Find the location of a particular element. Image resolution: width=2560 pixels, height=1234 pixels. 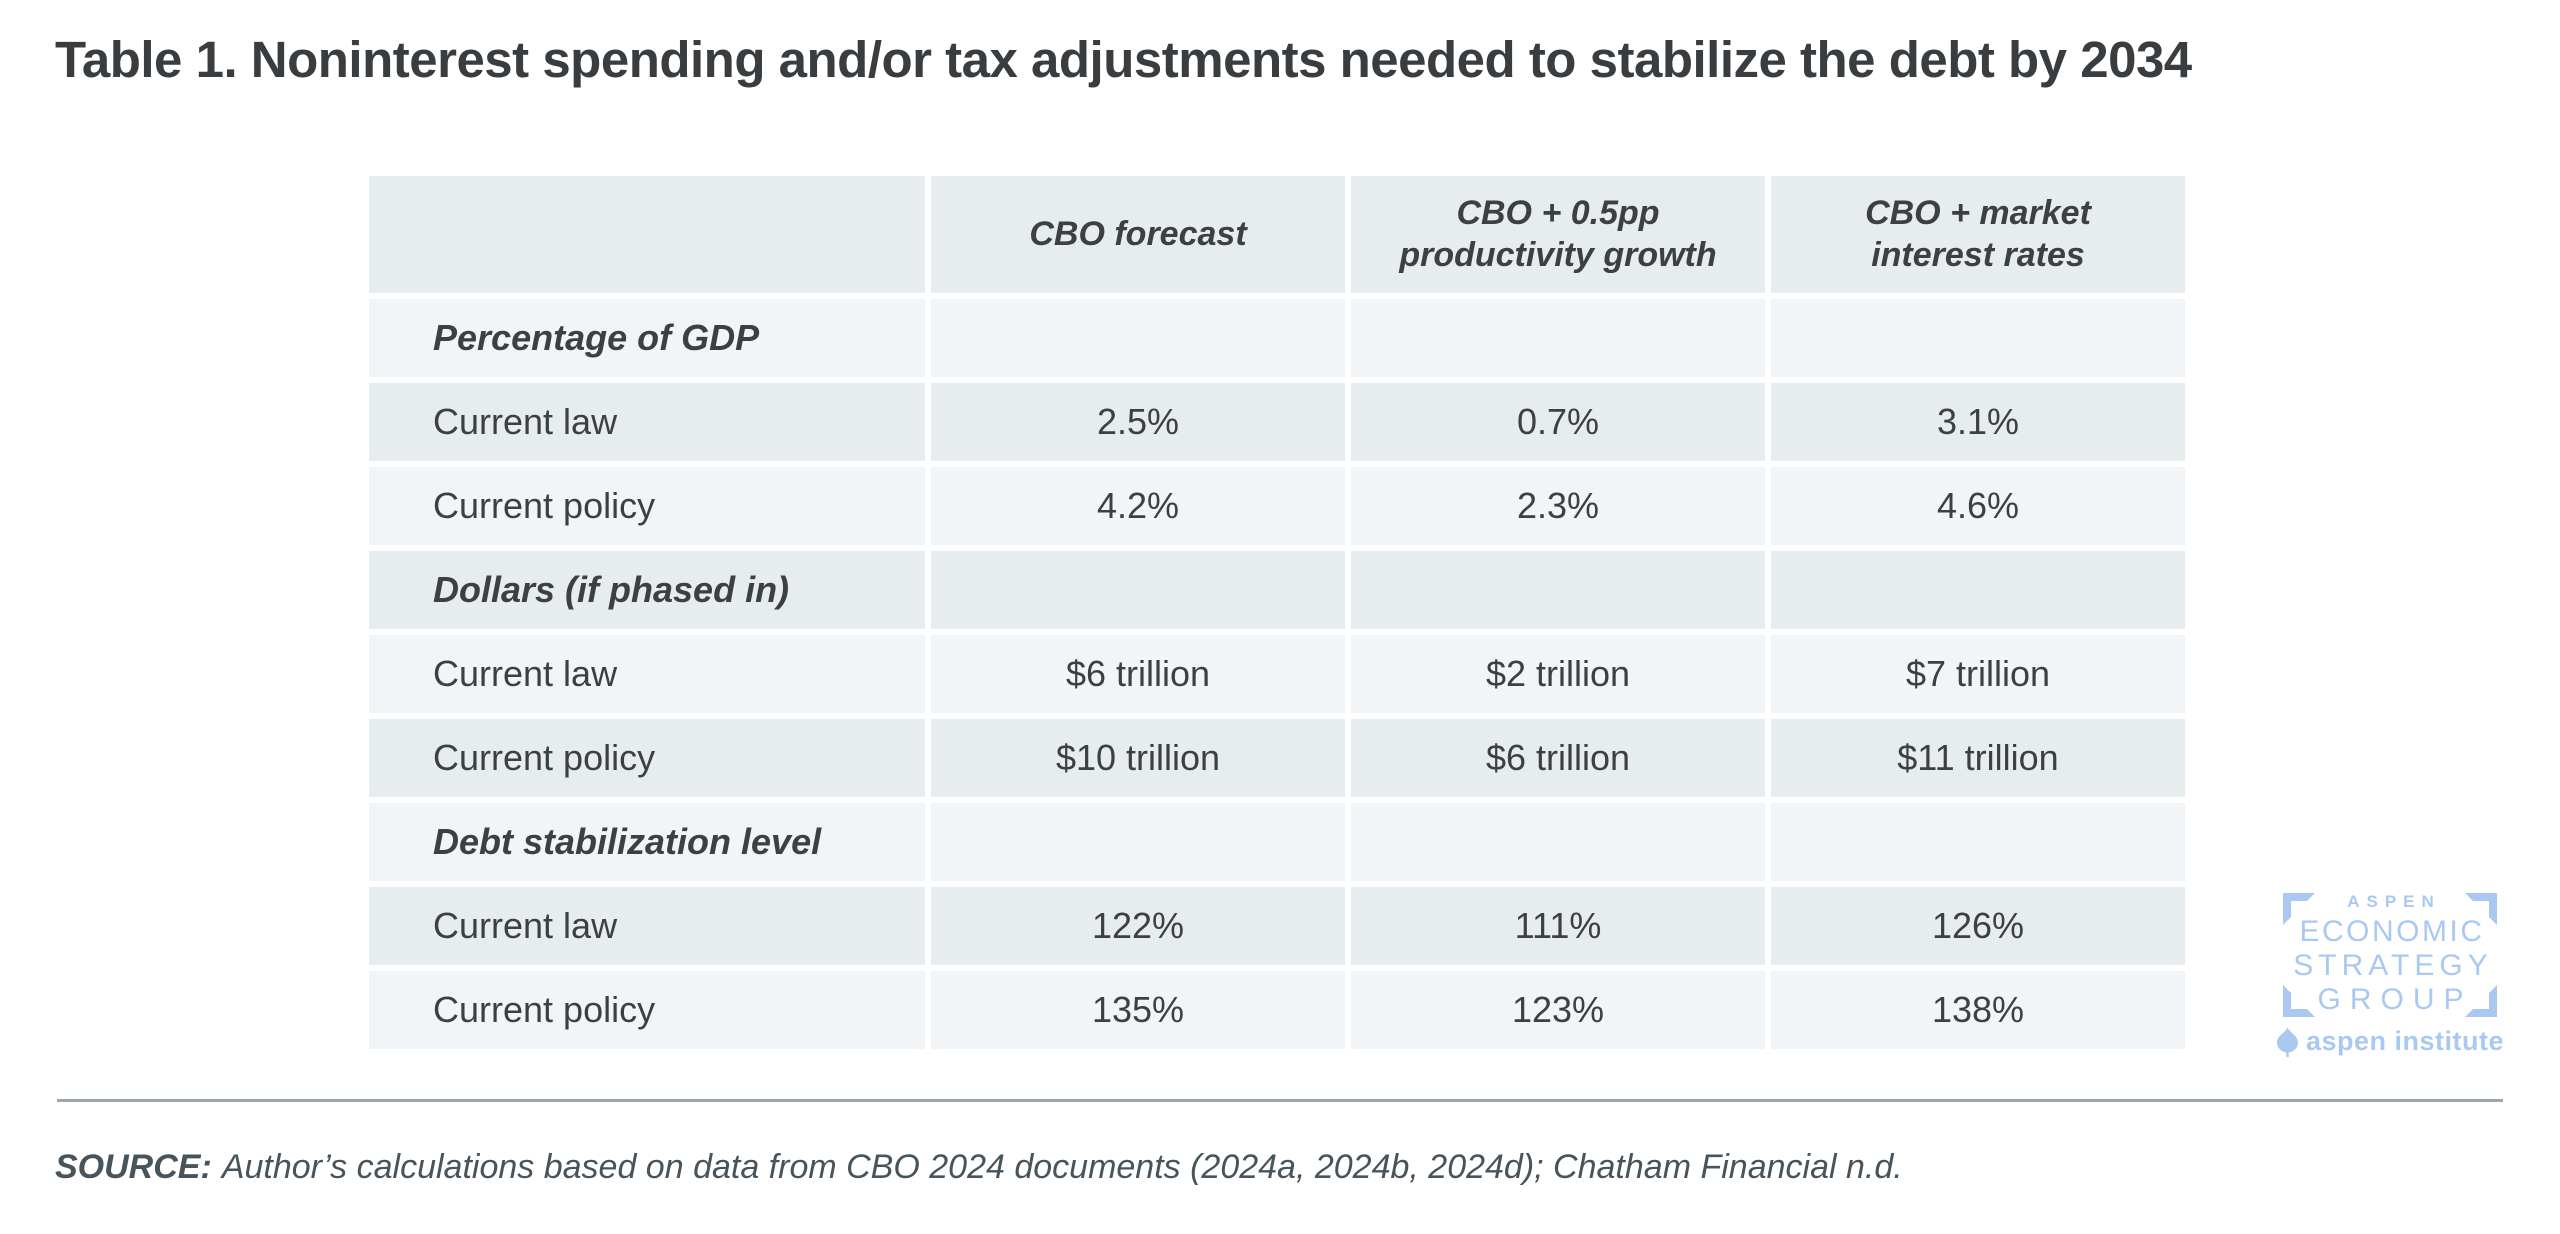

value-cell: $7 trillion is located at coordinates (1978, 674).